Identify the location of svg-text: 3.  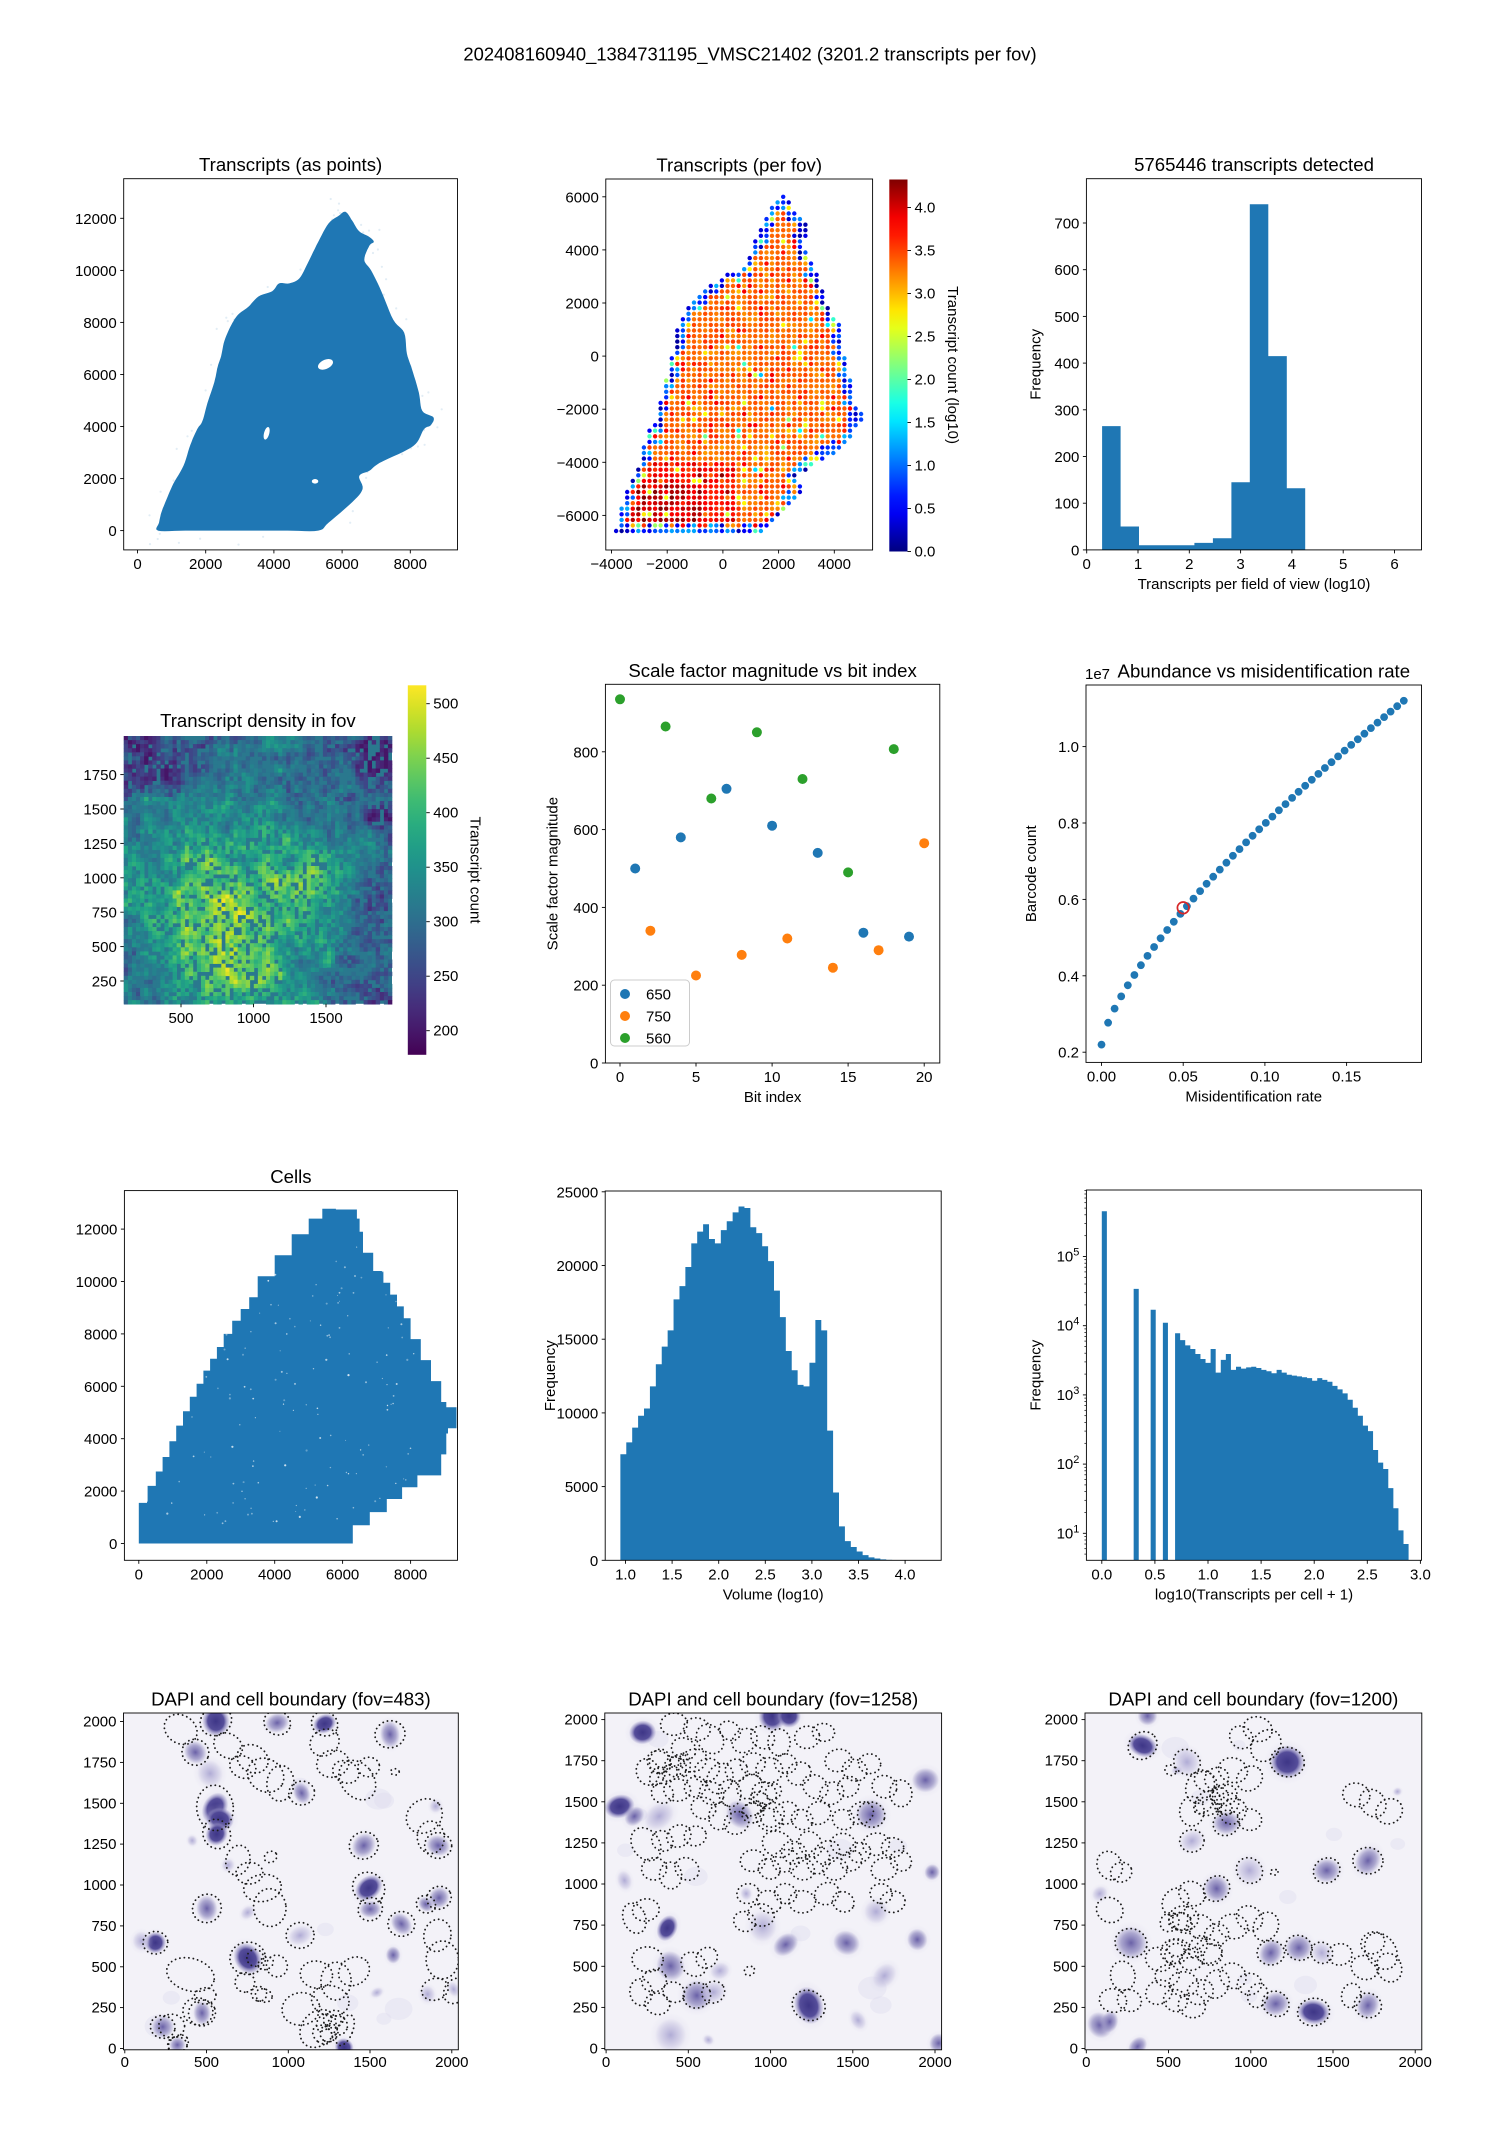
(1240, 564).